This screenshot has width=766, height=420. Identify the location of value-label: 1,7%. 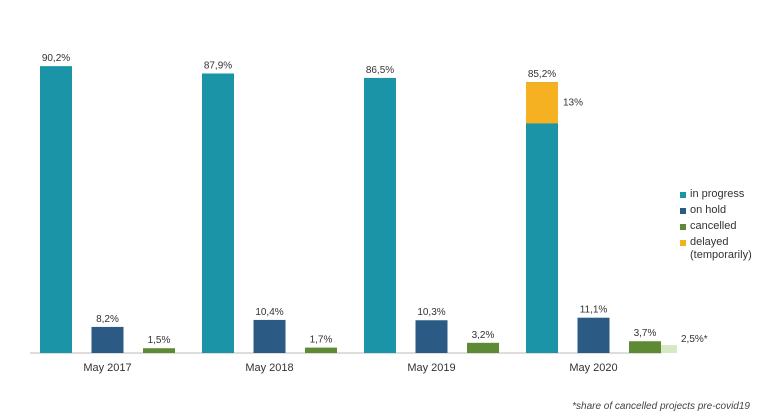
(321, 340).